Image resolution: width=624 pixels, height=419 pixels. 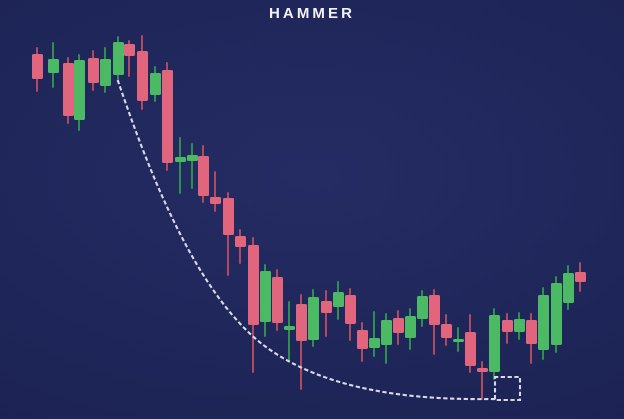 What do you see at coordinates (312, 13) in the screenshot?
I see `page-title: HAMMER` at bounding box center [312, 13].